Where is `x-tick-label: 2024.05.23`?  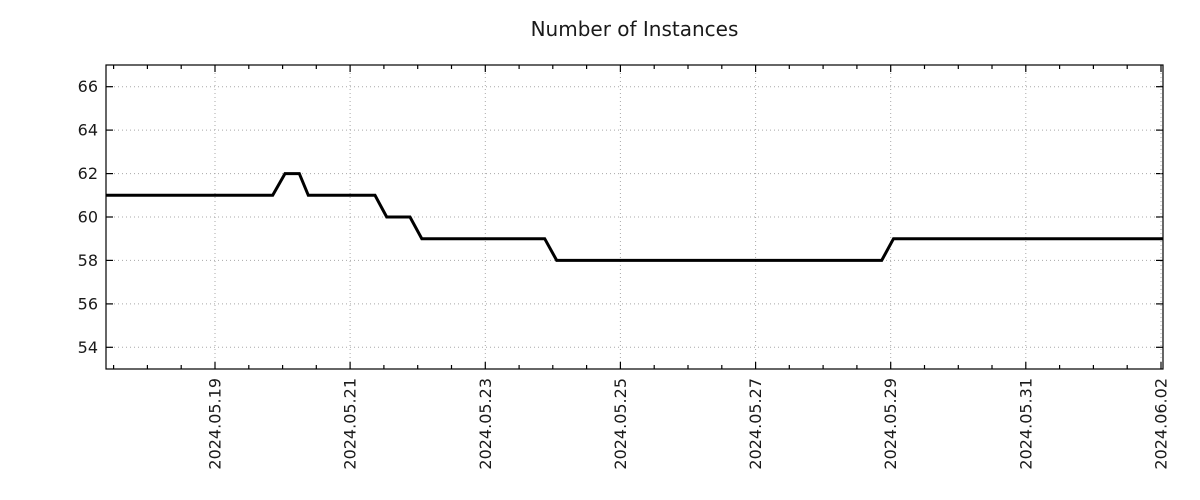 x-tick-label: 2024.05.23 is located at coordinates (485, 424).